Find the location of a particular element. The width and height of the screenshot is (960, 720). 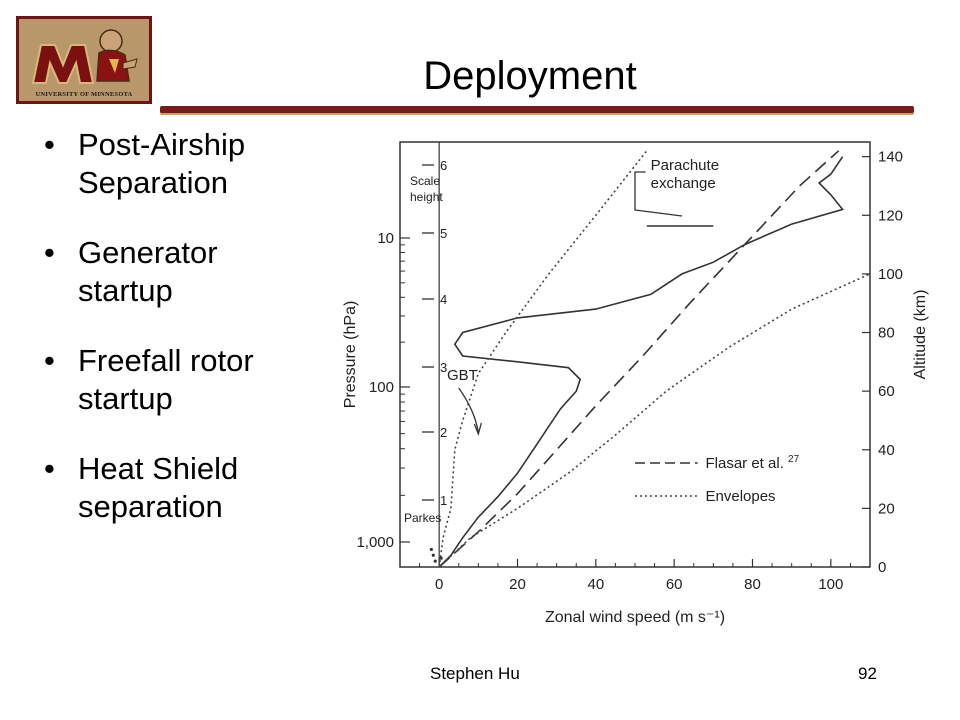

scale-height-tick-label: 1 is located at coordinates (443, 500).